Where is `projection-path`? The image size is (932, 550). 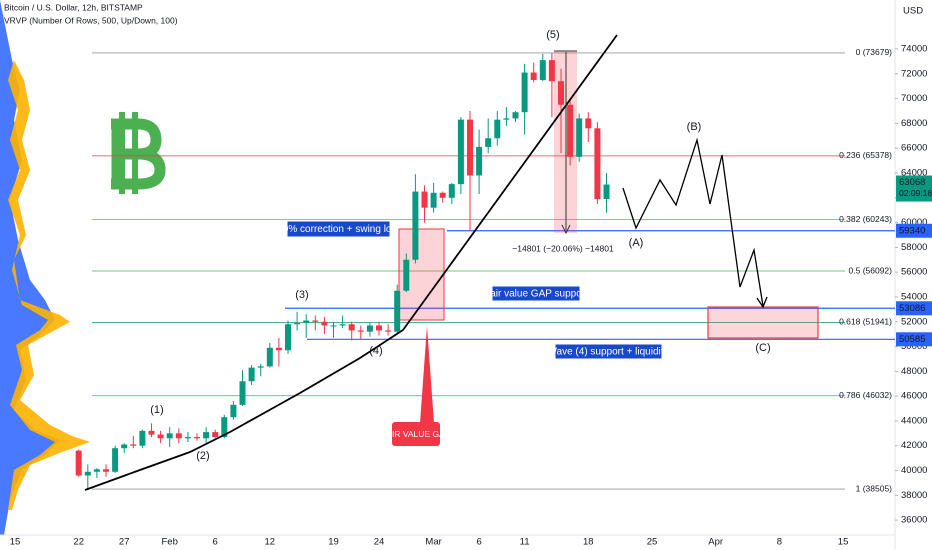 projection-path is located at coordinates (693, 222).